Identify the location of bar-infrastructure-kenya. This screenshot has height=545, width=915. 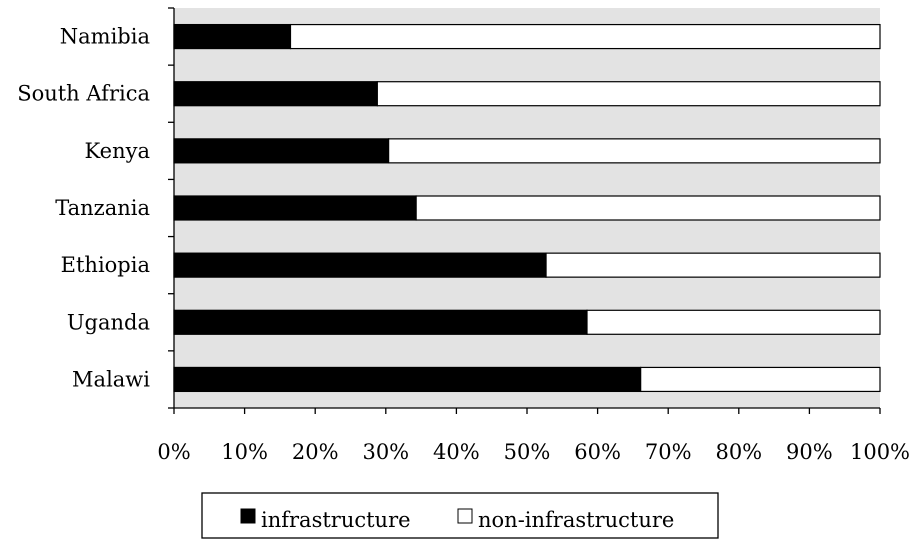
(281, 151).